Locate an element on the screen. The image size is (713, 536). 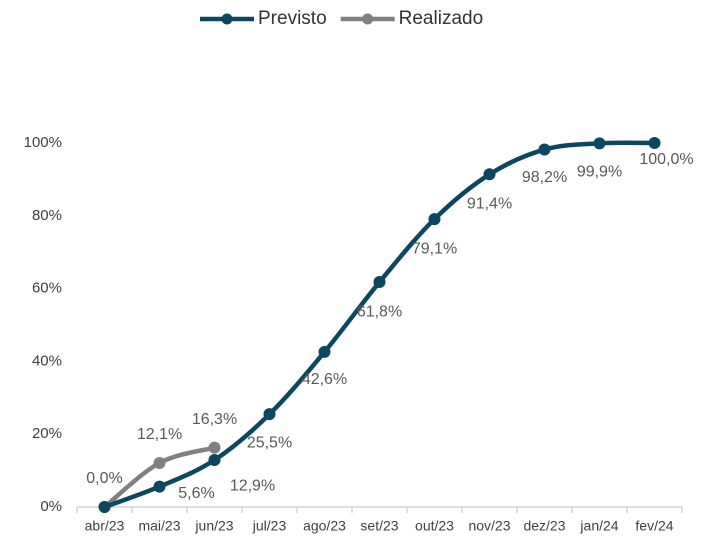
x-tick-label: out/23 is located at coordinates (434, 526).